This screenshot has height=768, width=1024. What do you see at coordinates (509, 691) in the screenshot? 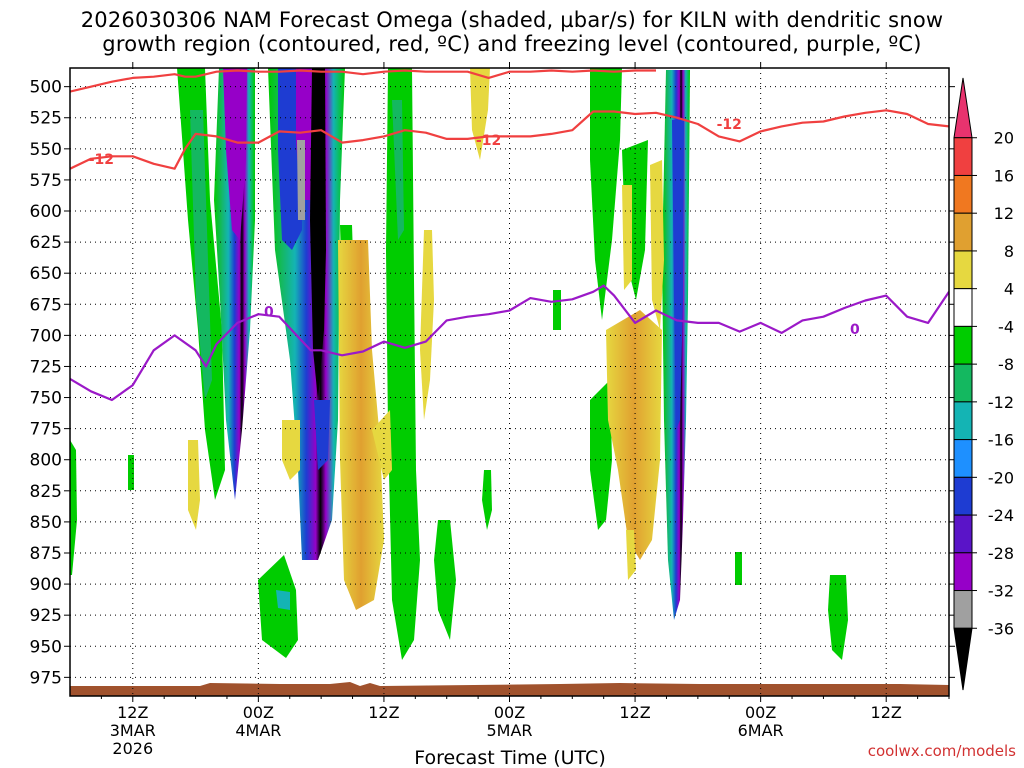
I see `terrain-strip` at bounding box center [509, 691].